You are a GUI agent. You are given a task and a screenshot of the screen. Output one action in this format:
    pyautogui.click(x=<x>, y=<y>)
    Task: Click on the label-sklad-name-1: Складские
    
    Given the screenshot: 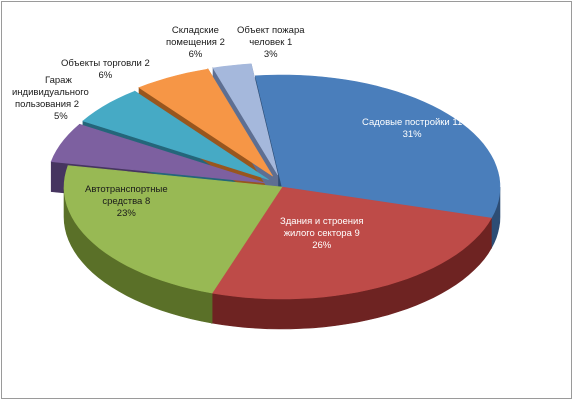 What is the action you would take?
    pyautogui.click(x=195, y=30)
    